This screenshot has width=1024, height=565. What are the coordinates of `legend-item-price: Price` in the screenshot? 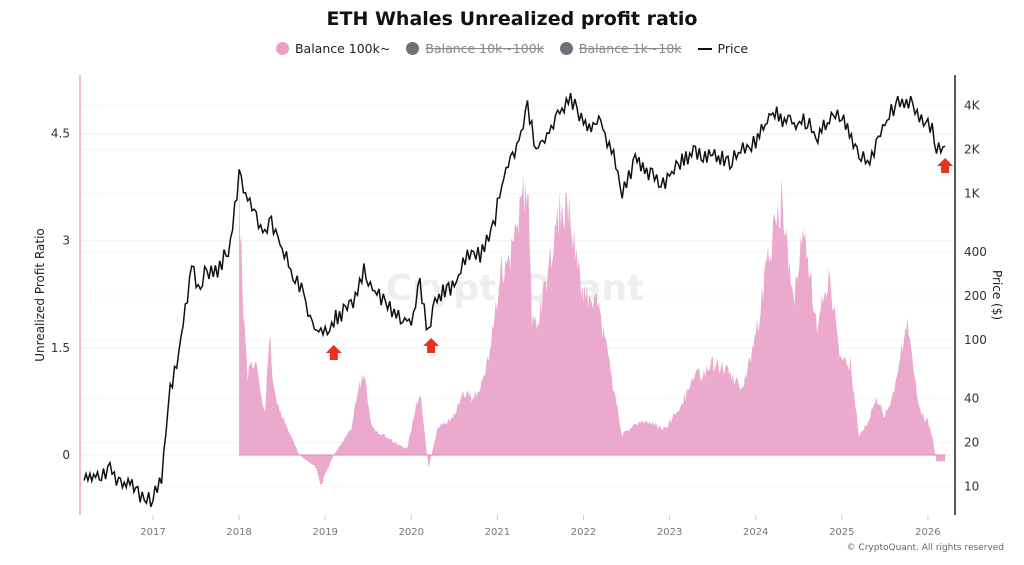 It's located at (723, 48).